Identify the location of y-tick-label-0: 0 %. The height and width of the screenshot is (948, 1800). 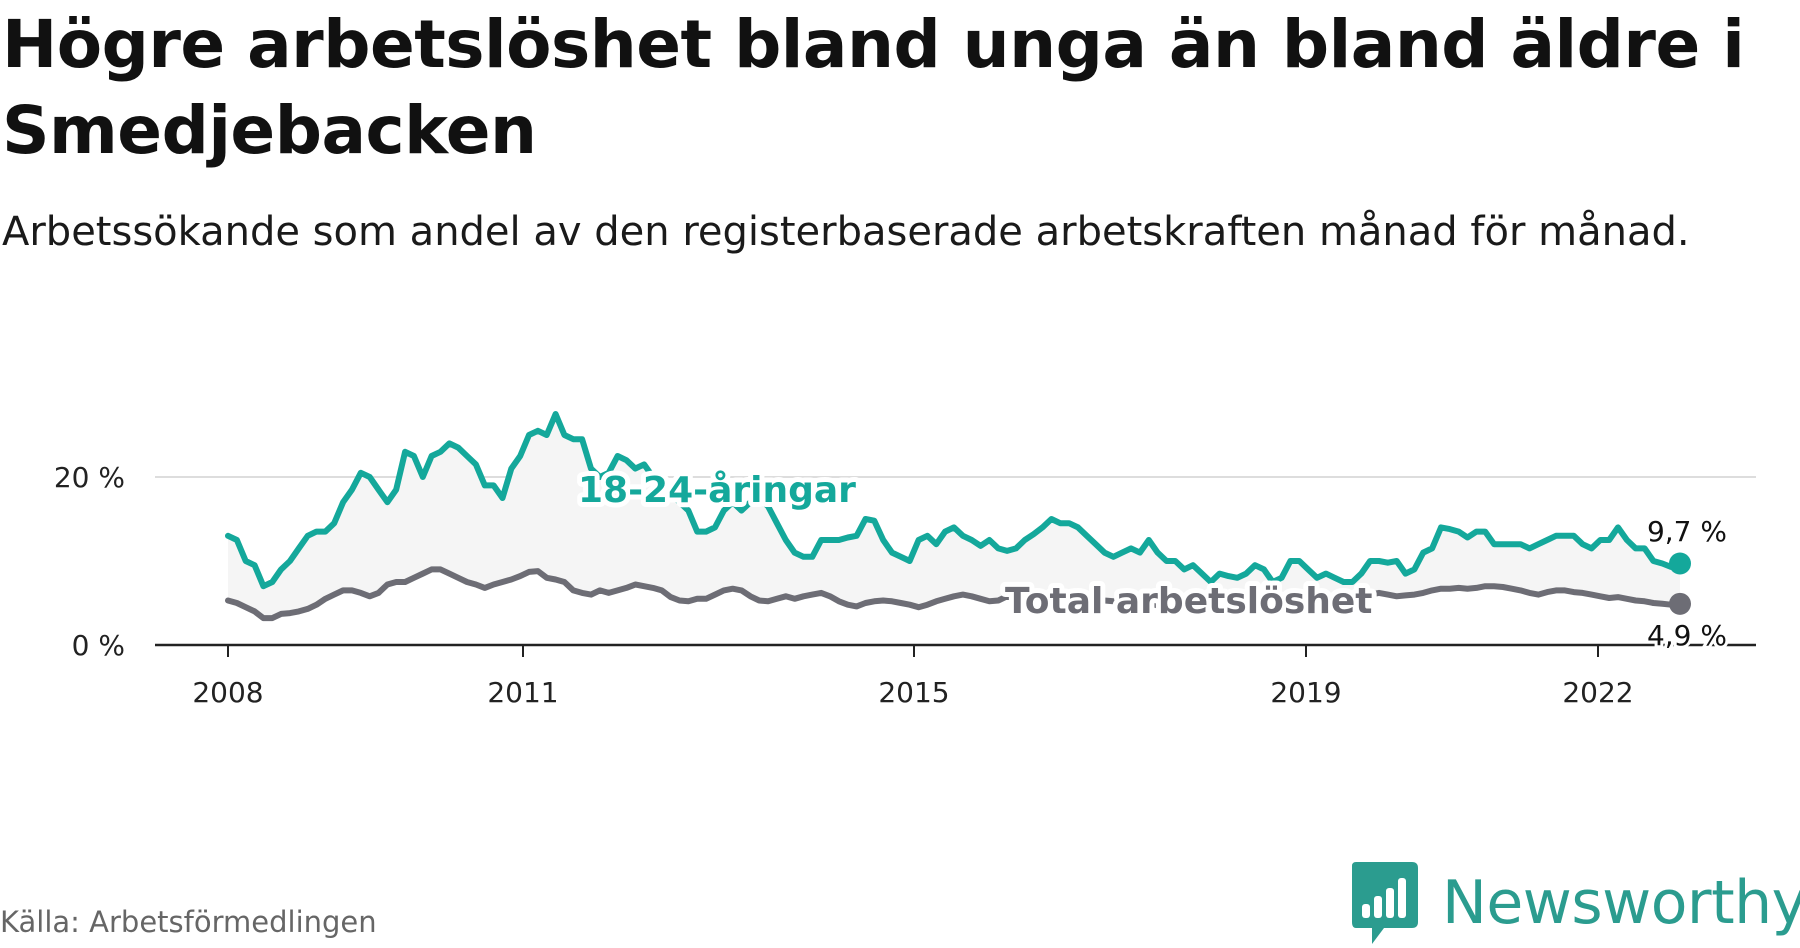
(98, 645).